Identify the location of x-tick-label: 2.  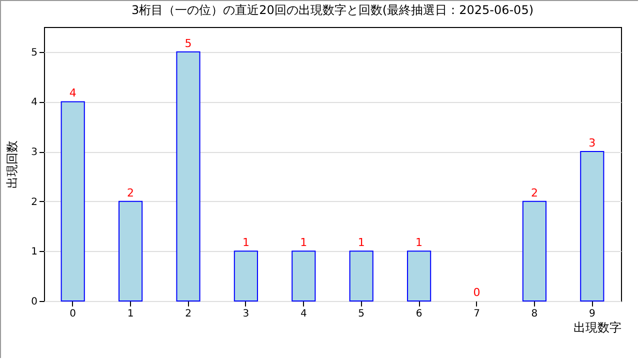
(188, 314).